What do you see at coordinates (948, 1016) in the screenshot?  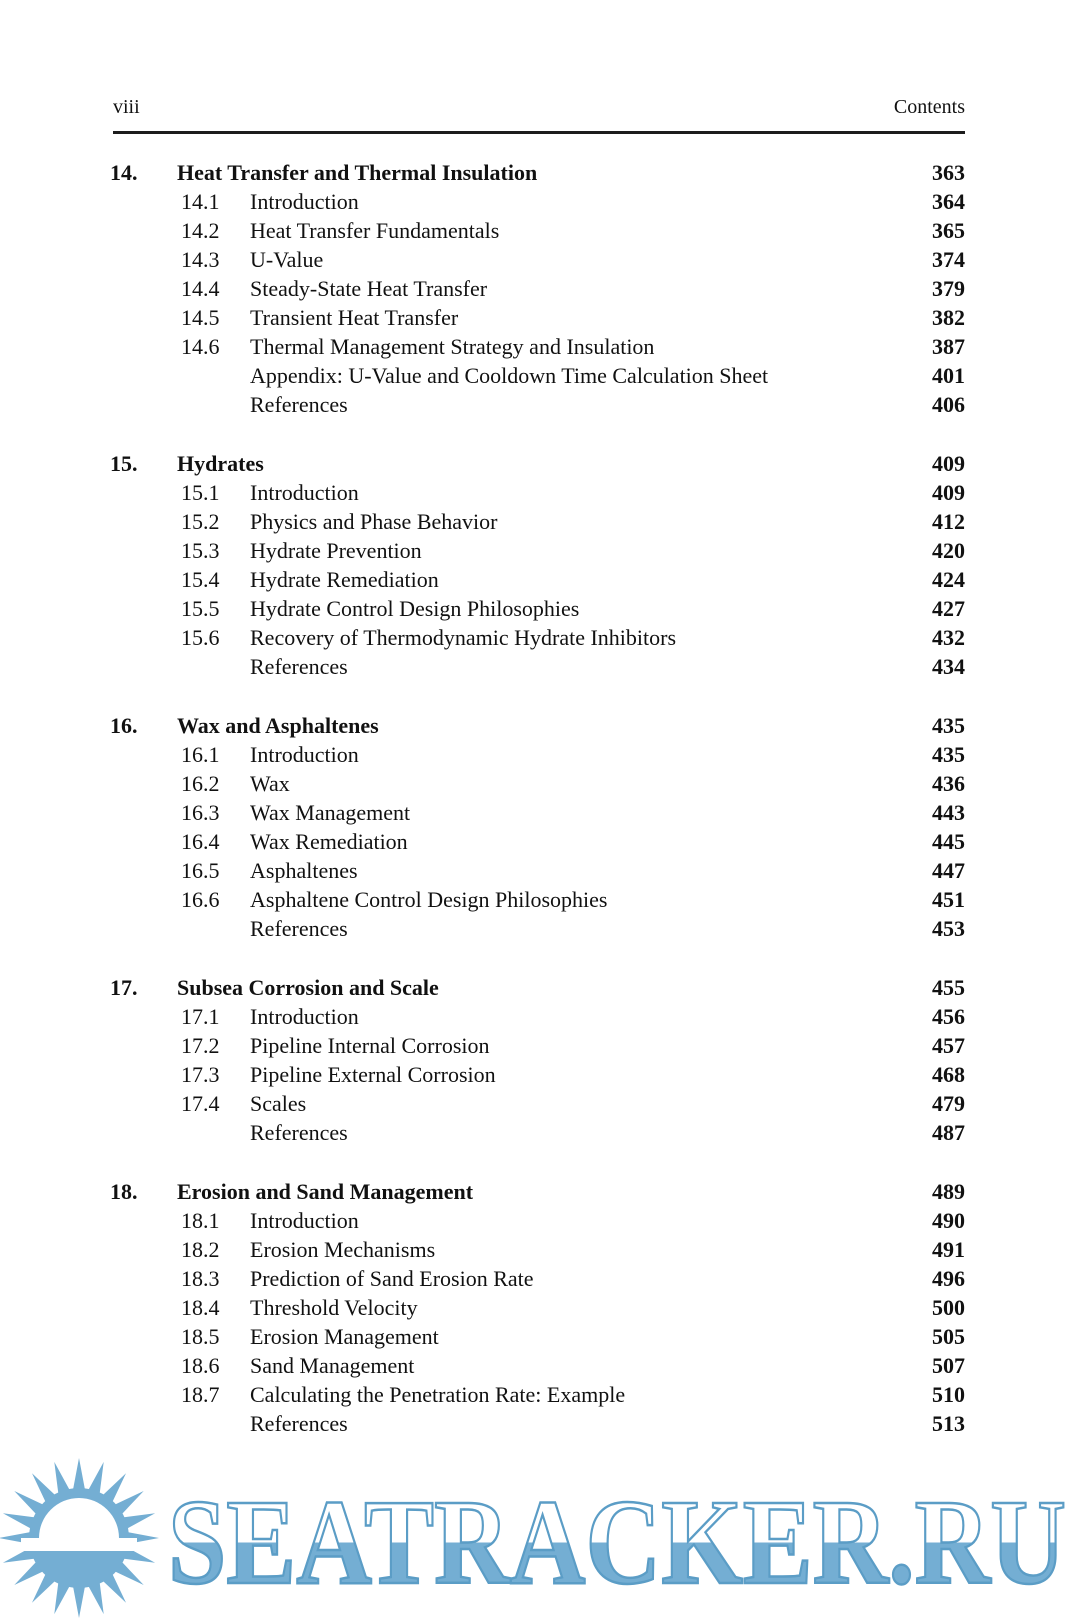 I see `entry-page-number: 456` at bounding box center [948, 1016].